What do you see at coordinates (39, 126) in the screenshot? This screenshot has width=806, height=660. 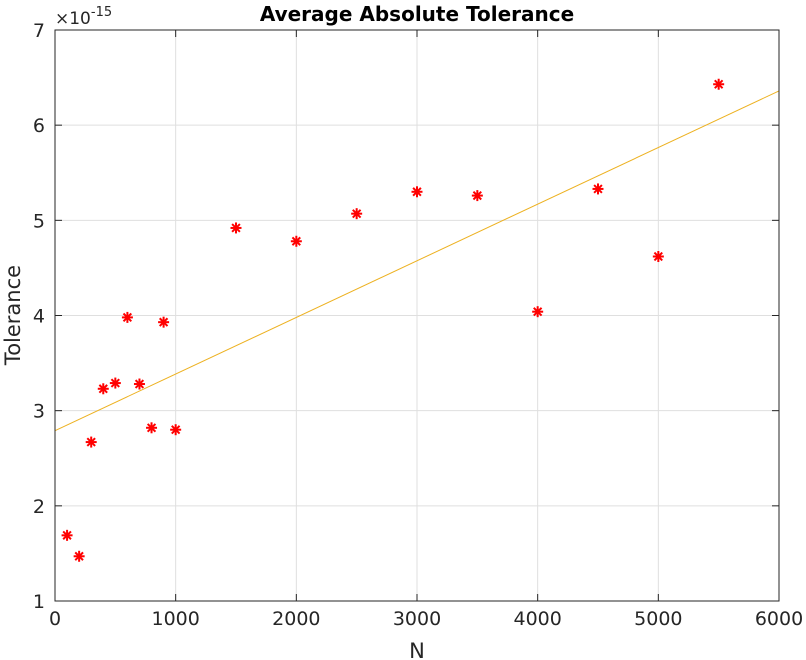 I see `y-tick-label: 6` at bounding box center [39, 126].